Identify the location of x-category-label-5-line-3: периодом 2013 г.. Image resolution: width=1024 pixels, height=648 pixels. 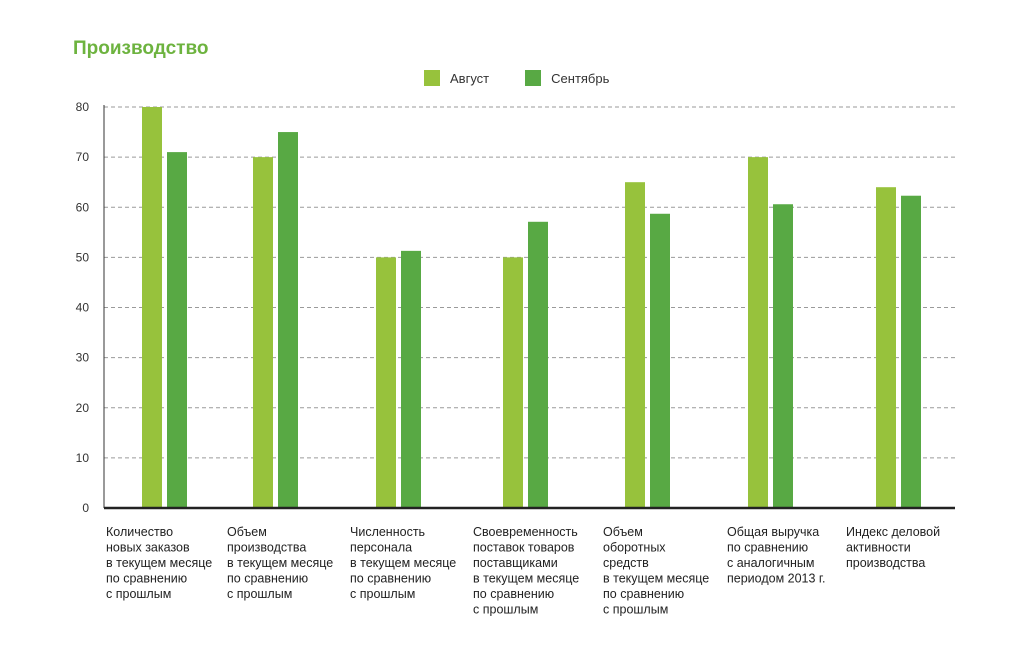
(776, 579).